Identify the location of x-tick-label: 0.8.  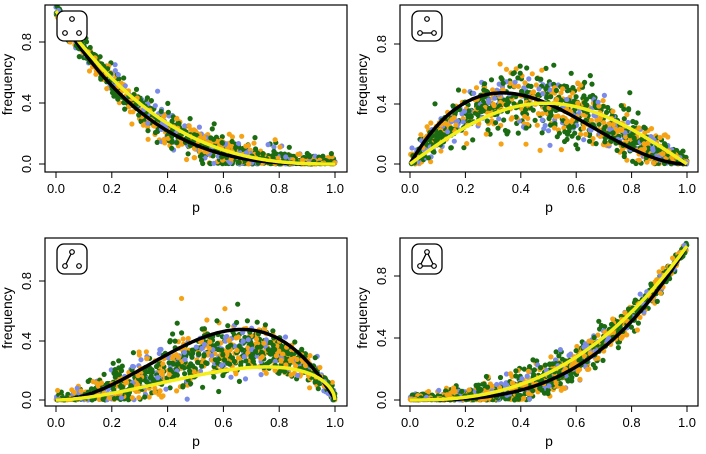
(279, 188).